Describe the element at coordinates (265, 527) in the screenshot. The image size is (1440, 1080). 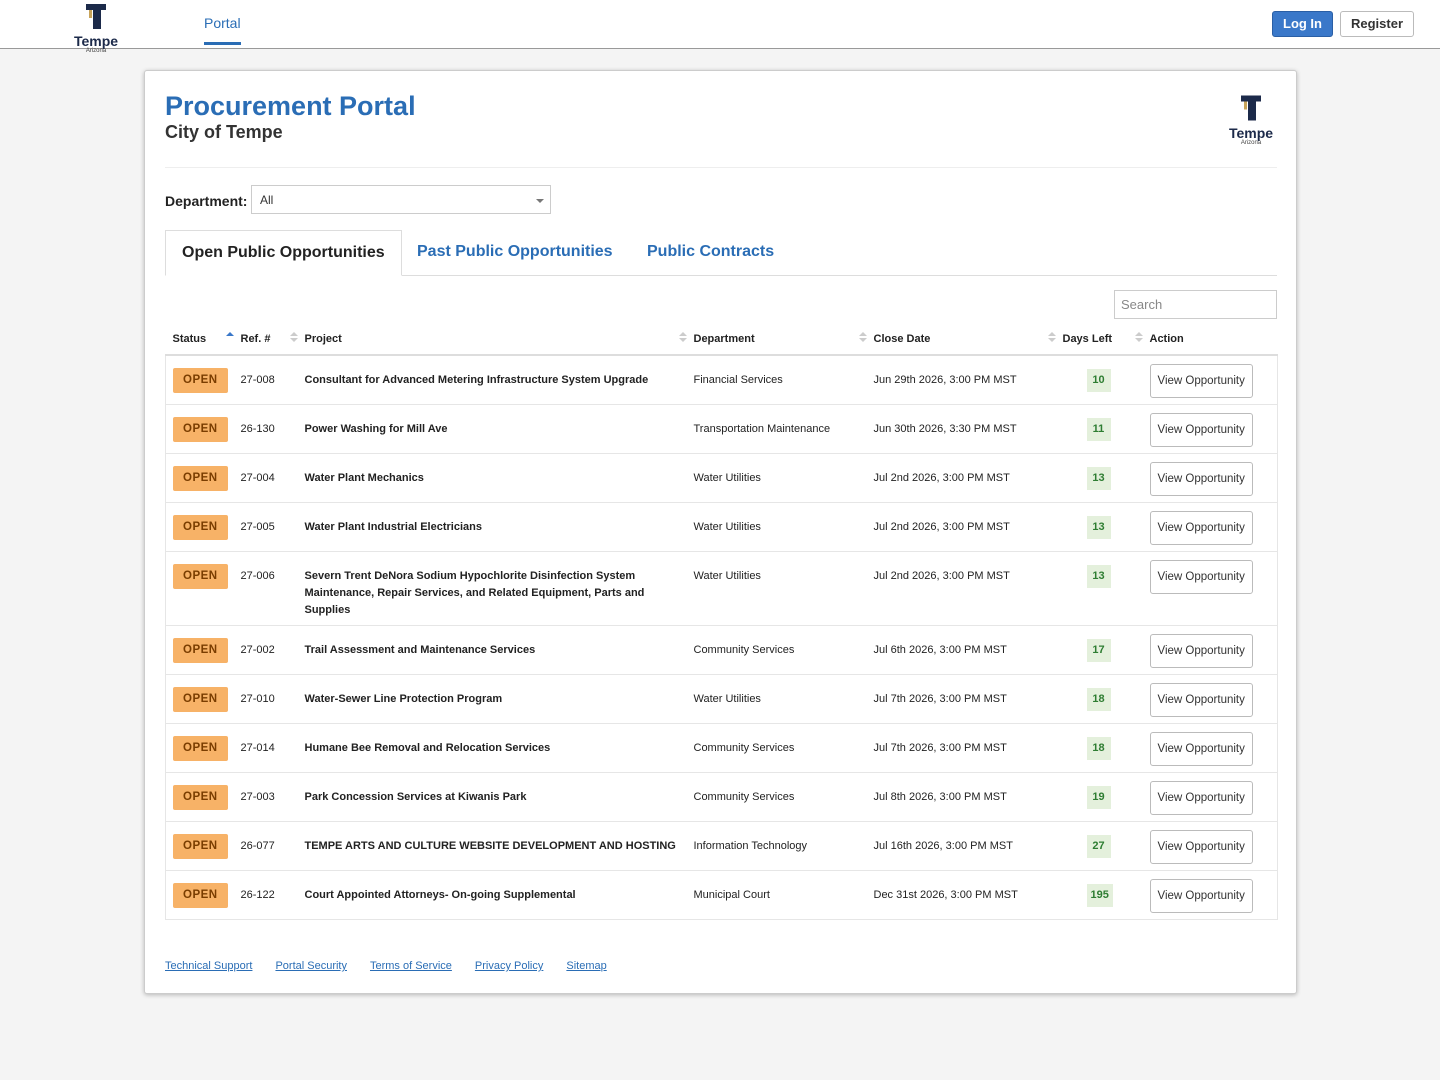
I see `ref-cell: 27-005` at that location.